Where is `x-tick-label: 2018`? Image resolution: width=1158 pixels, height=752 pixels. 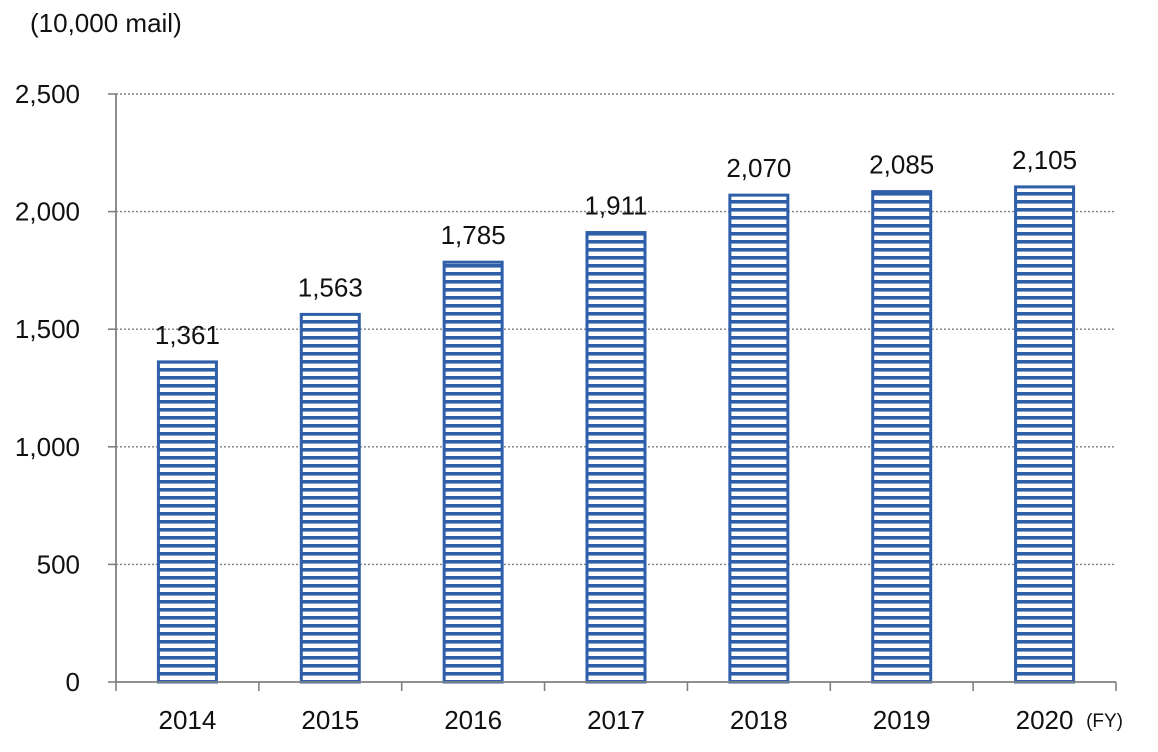 x-tick-label: 2018 is located at coordinates (759, 720).